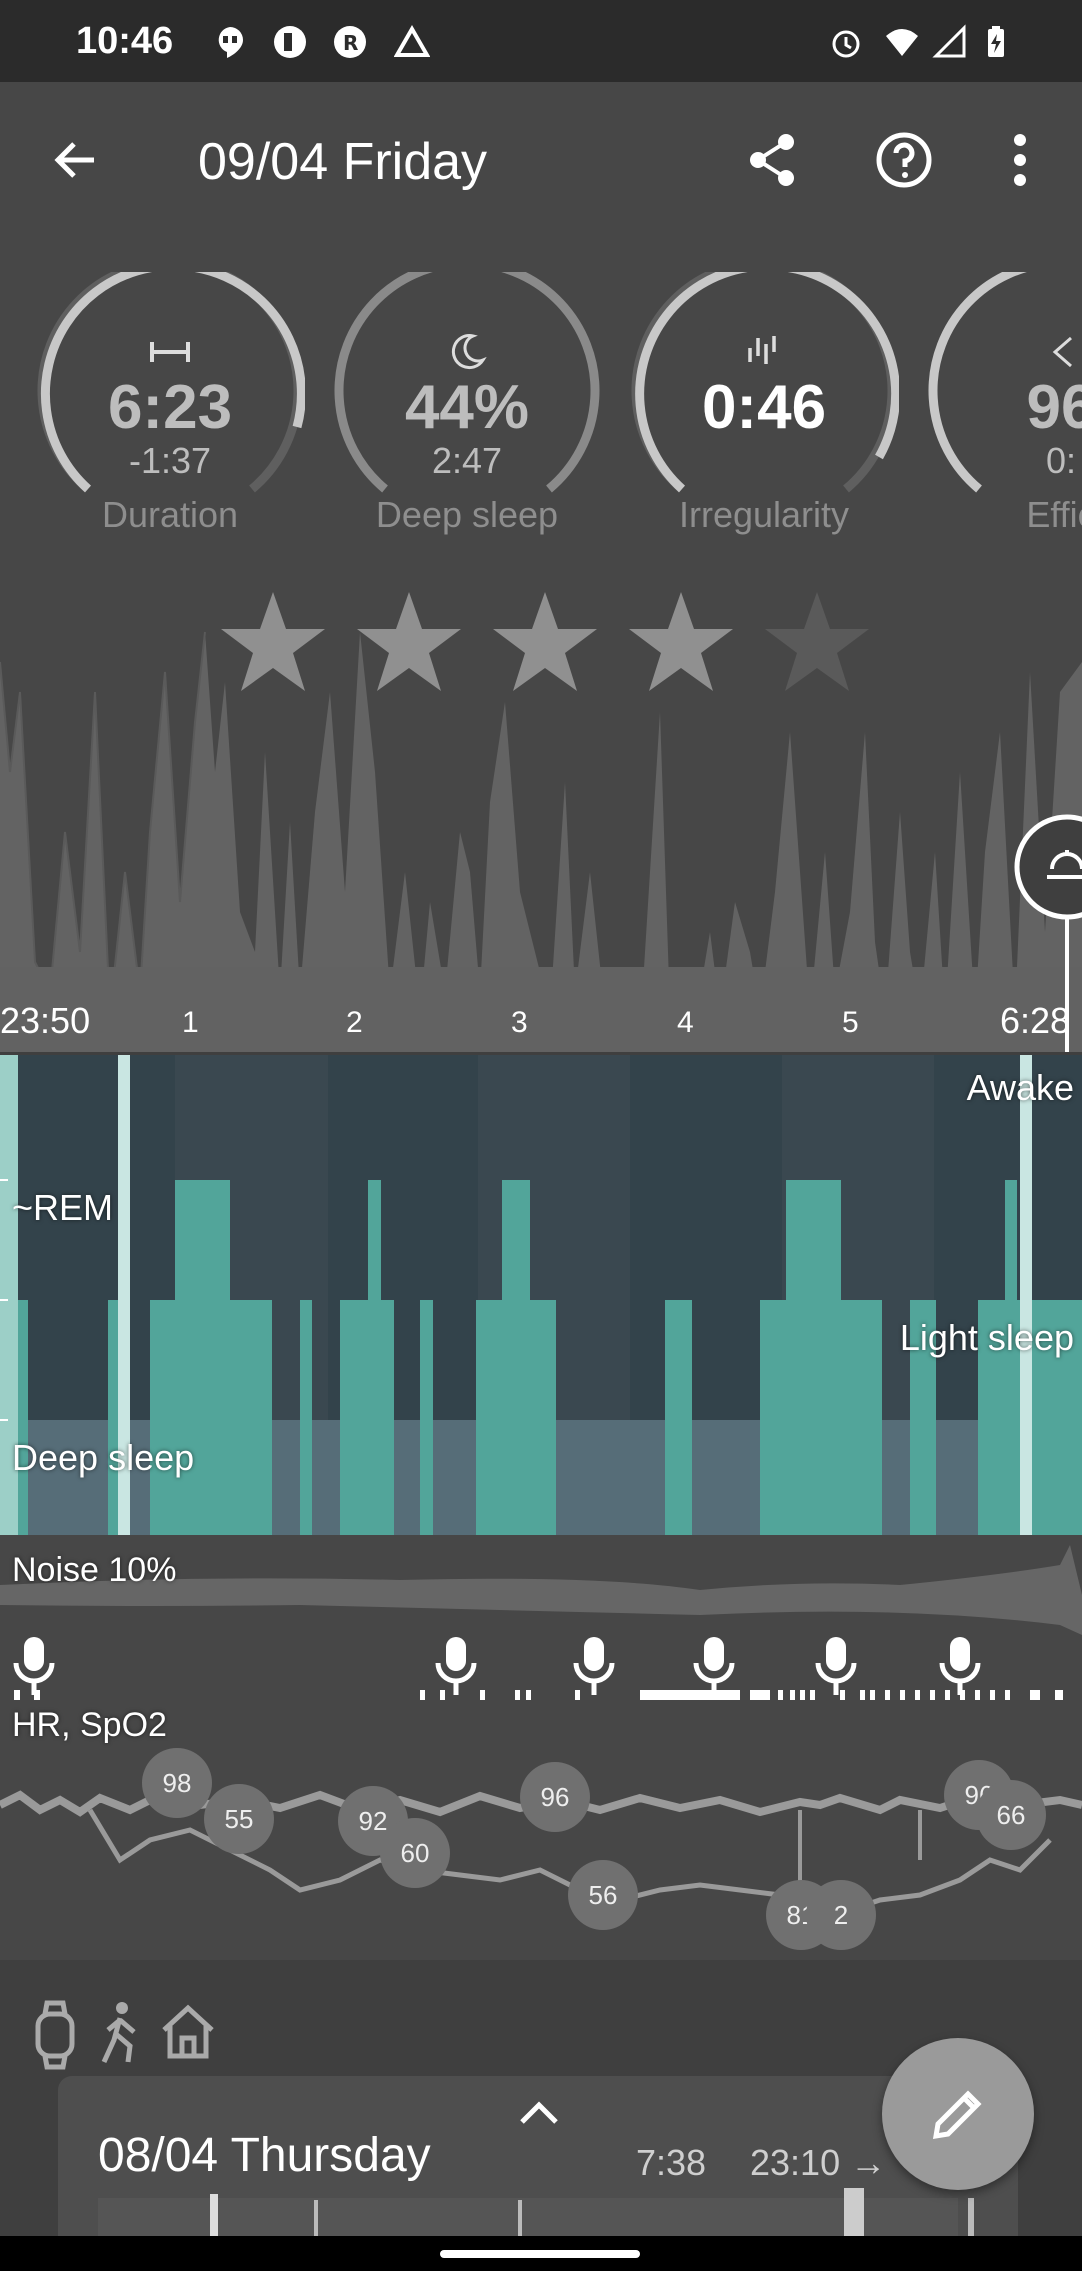 This screenshot has height=2271, width=1082. Describe the element at coordinates (671, 2162) in the screenshot. I see `sheet-duration: 7:38` at that location.